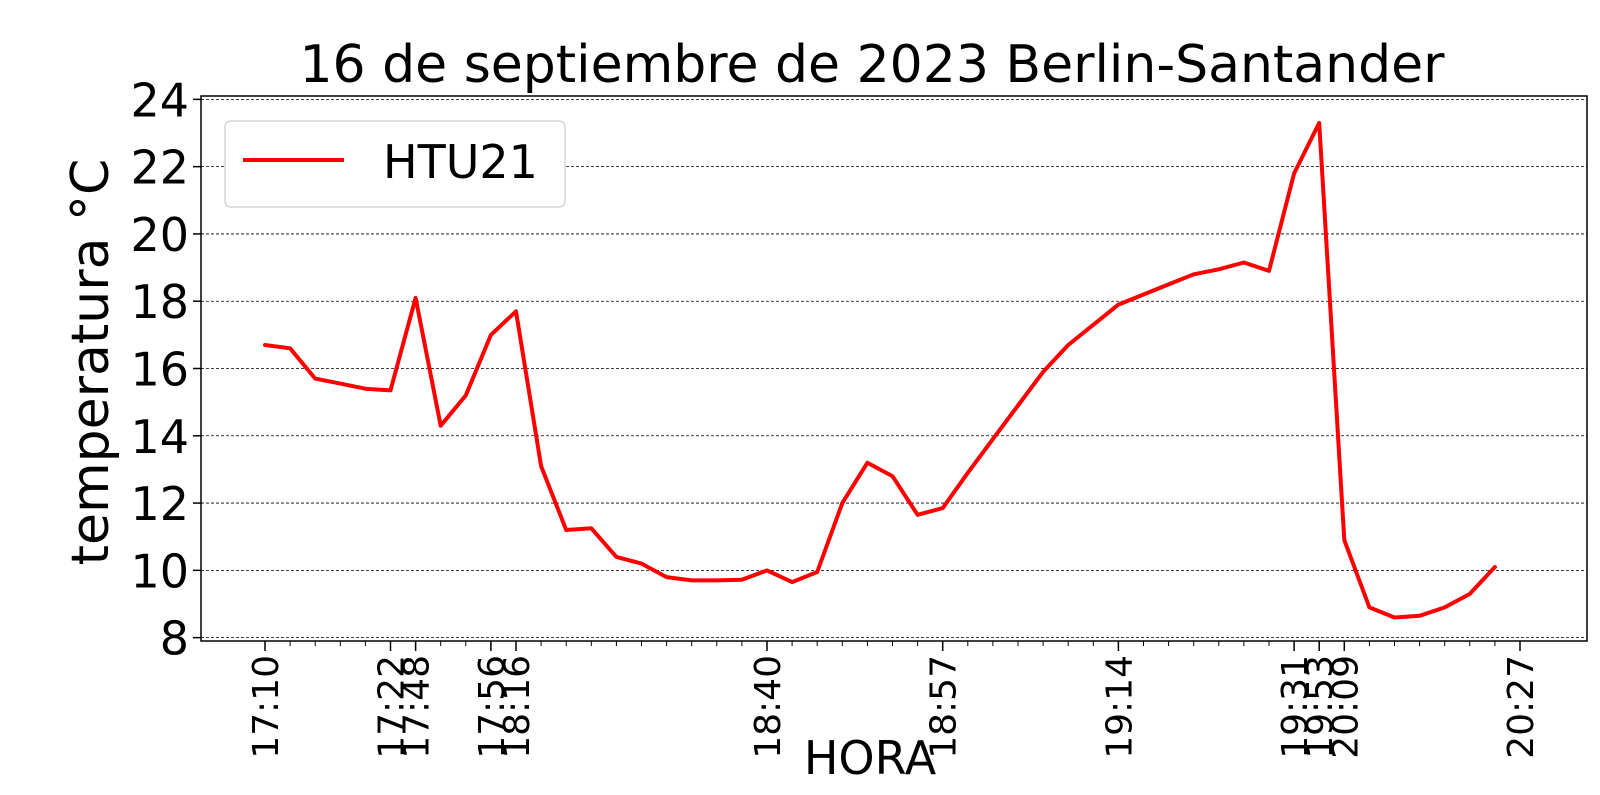  Describe the element at coordinates (460, 162) in the screenshot. I see `legend-label-htu21: HTU21` at that location.